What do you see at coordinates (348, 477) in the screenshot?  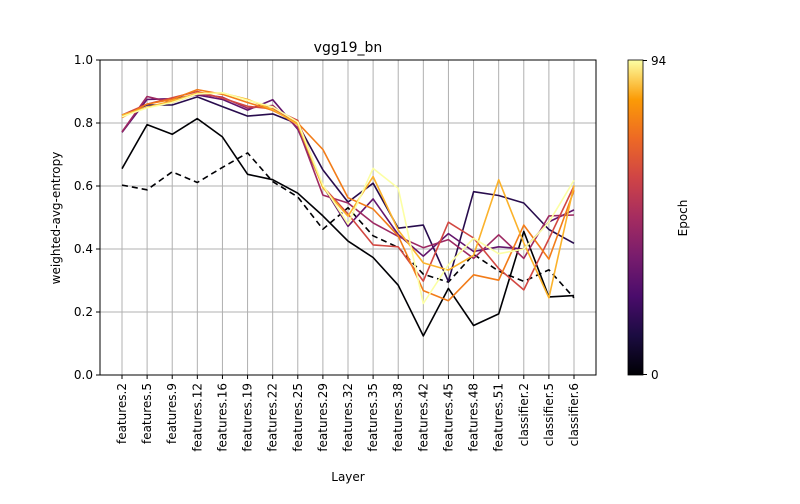 I see `x-axis-label: Layer` at bounding box center [348, 477].